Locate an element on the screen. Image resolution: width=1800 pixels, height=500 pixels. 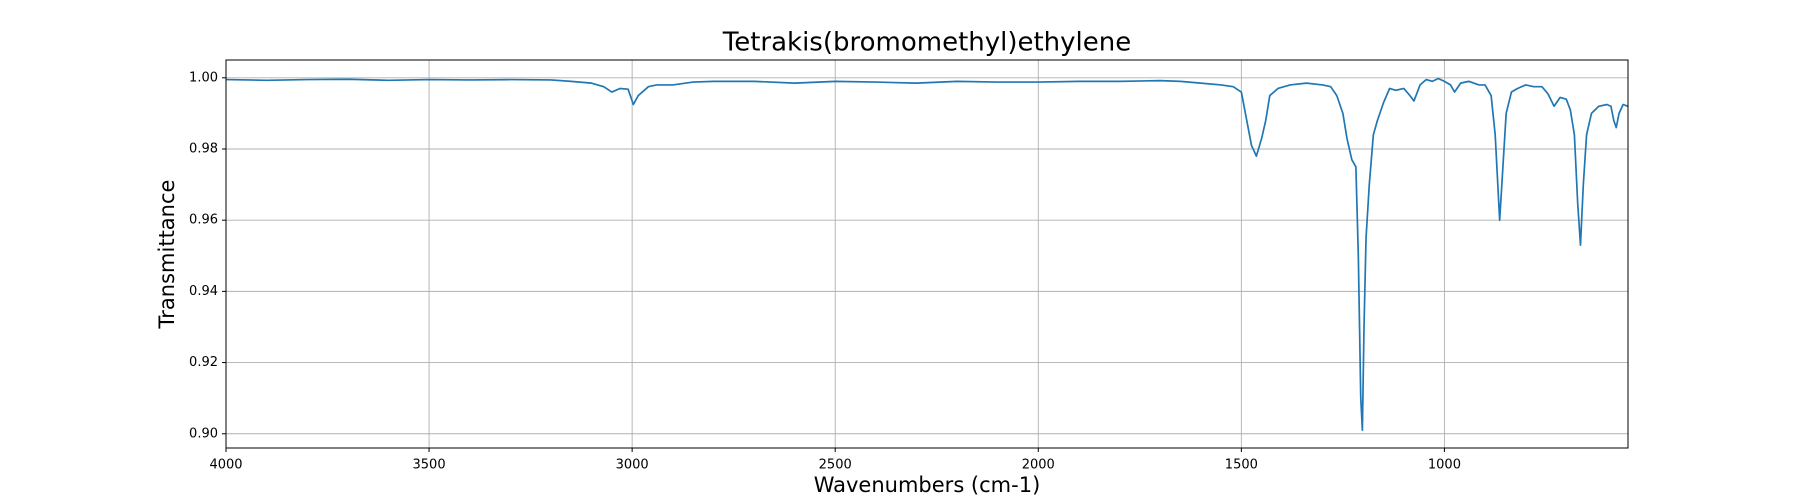
y-tick-label: 0.94 is located at coordinates (203, 291).